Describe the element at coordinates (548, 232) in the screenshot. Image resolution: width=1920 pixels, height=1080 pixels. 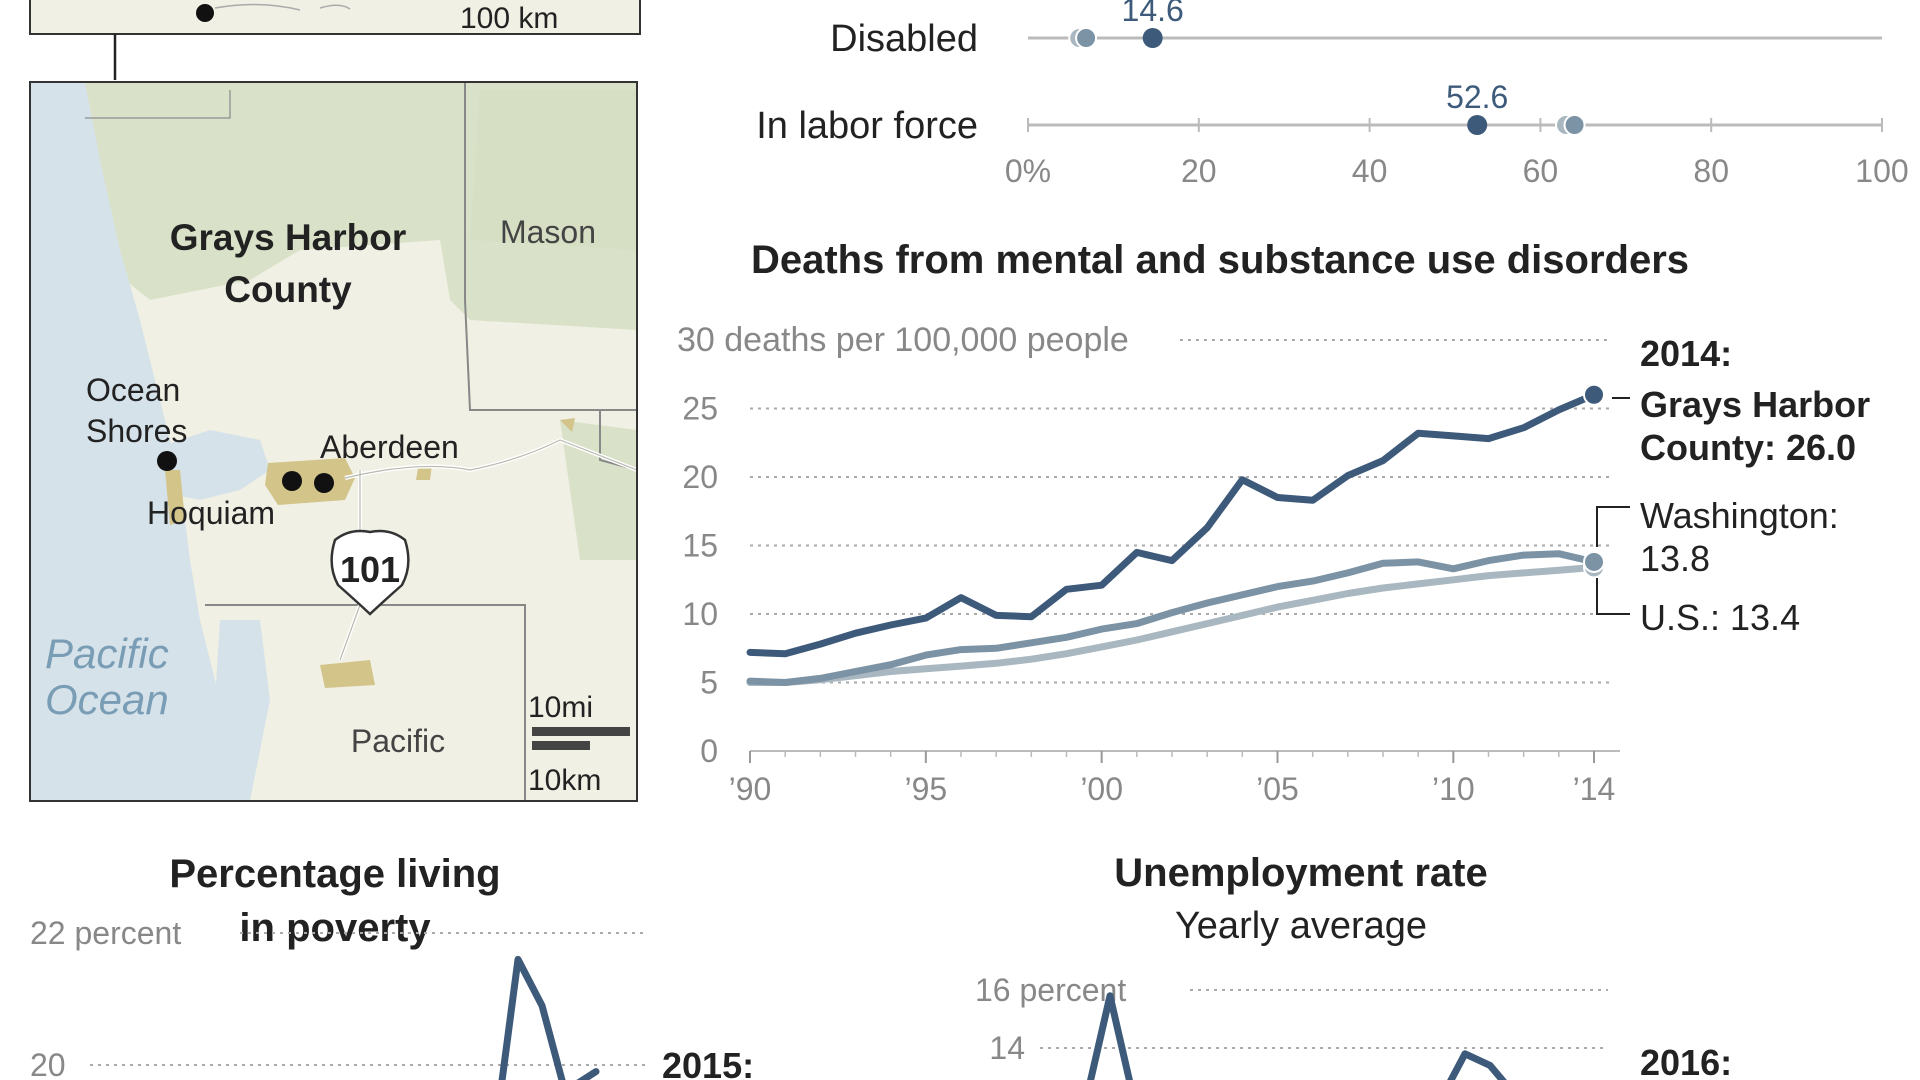
I see `mason-label: Mason` at that location.